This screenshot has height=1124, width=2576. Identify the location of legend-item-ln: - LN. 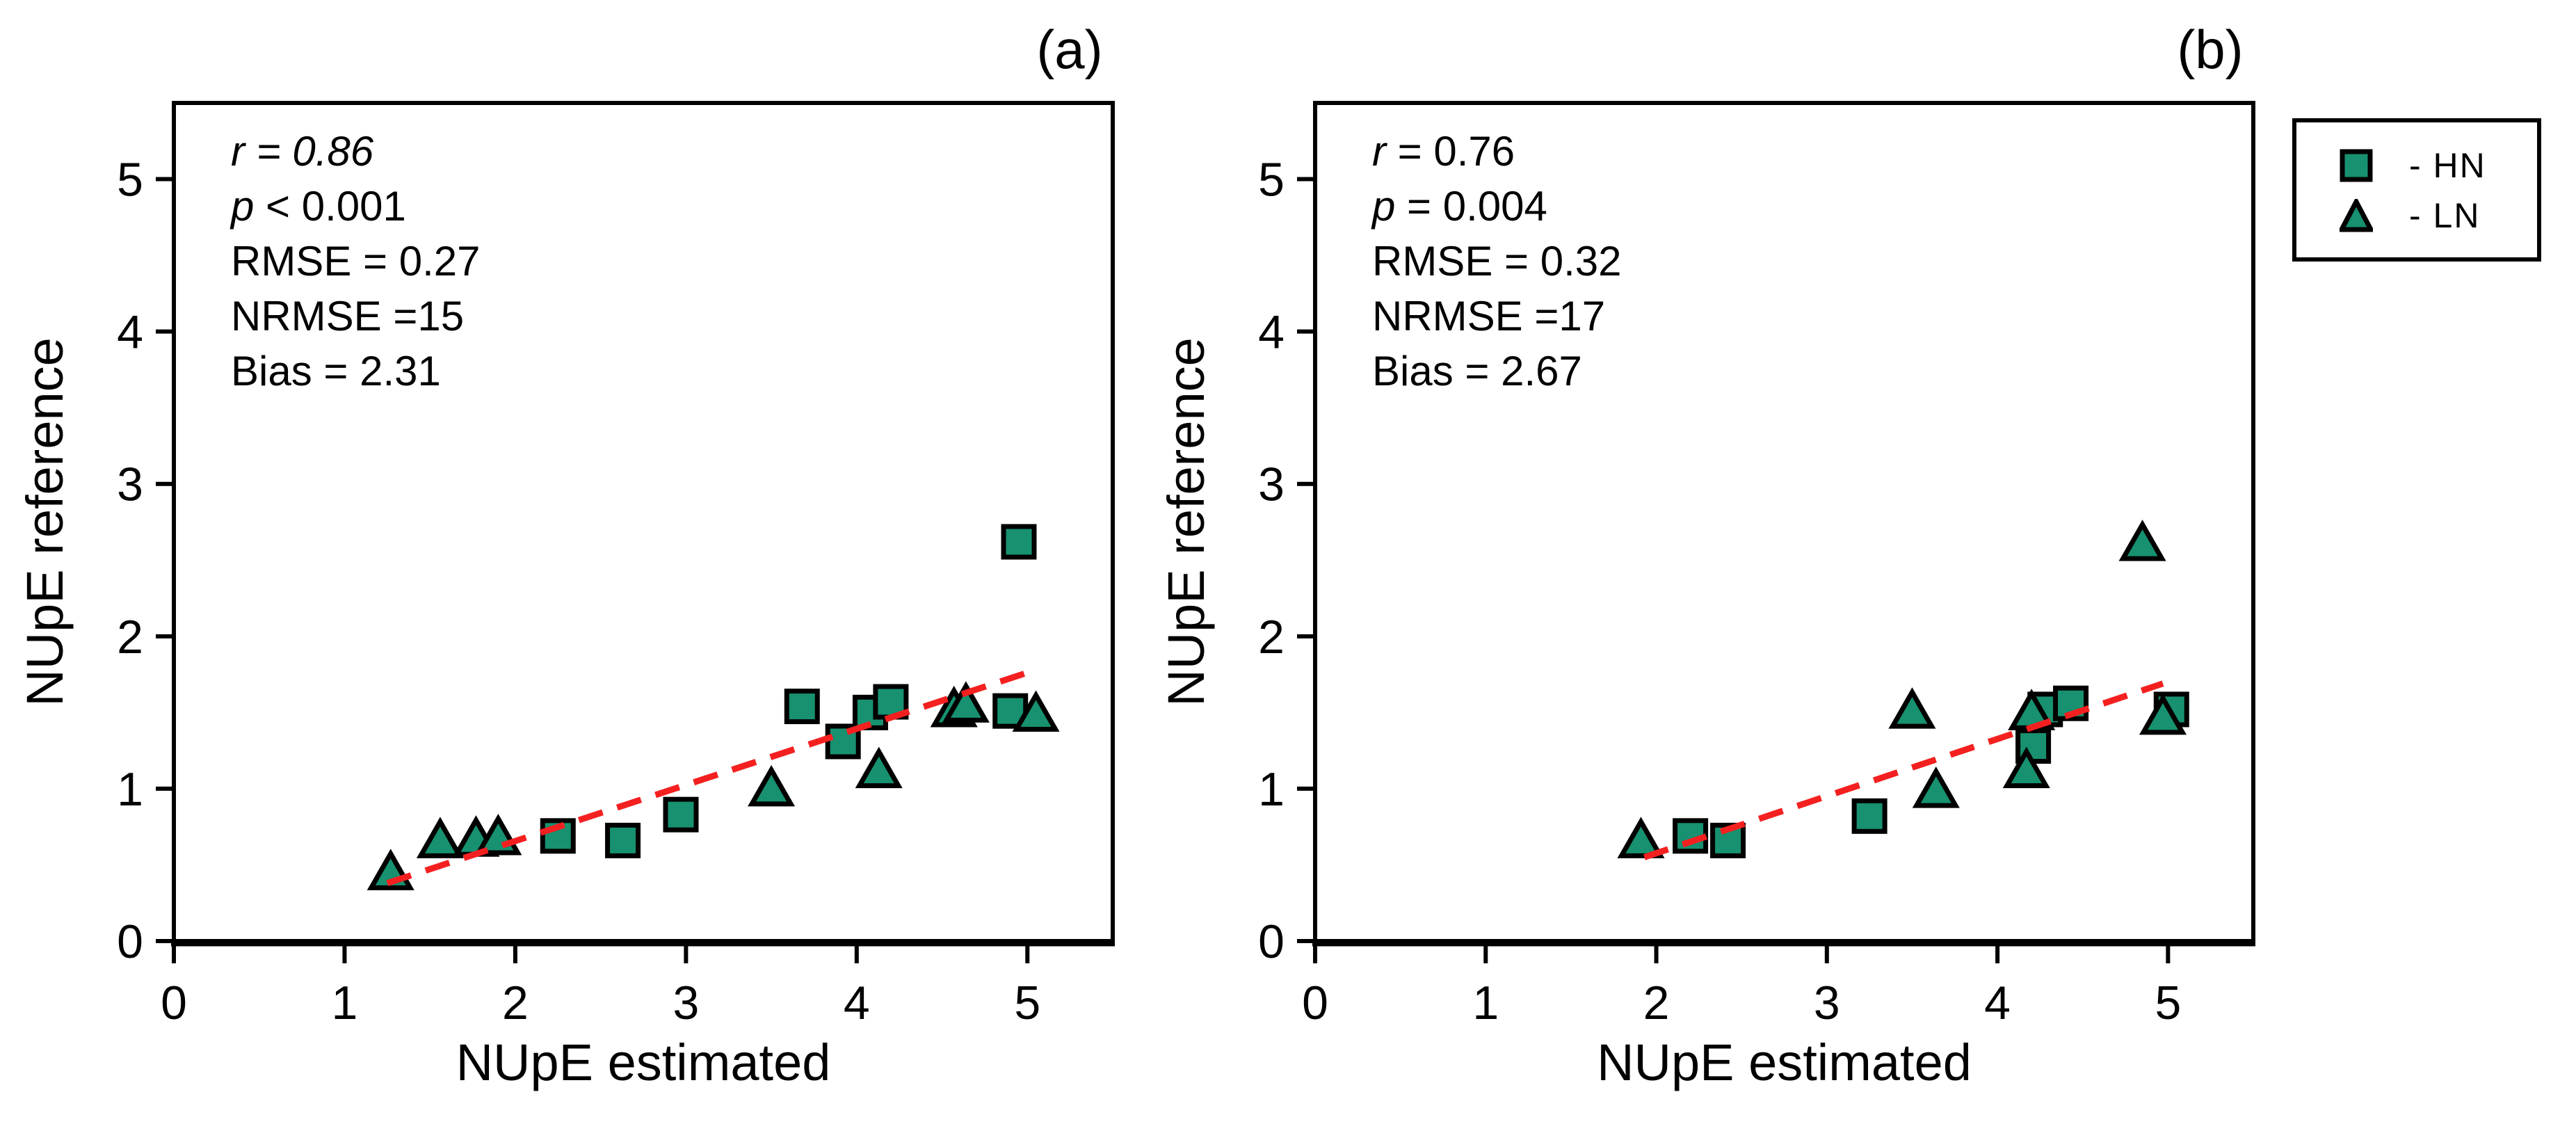
(2438, 215).